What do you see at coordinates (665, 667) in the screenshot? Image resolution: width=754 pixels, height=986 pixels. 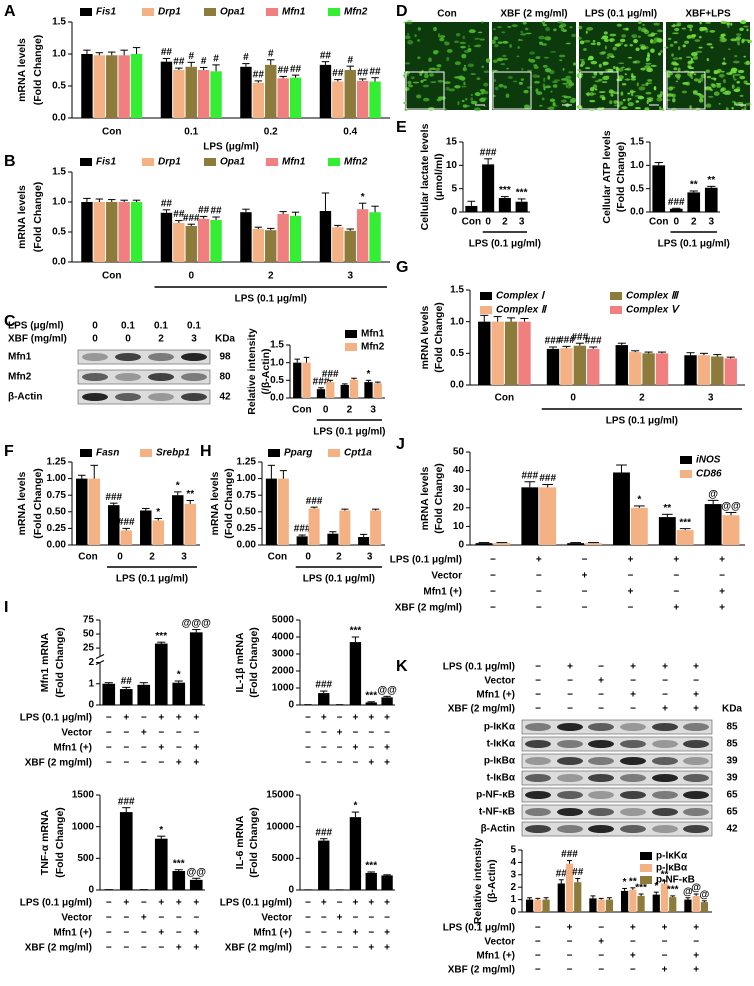 I see `blot-header-value: +` at bounding box center [665, 667].